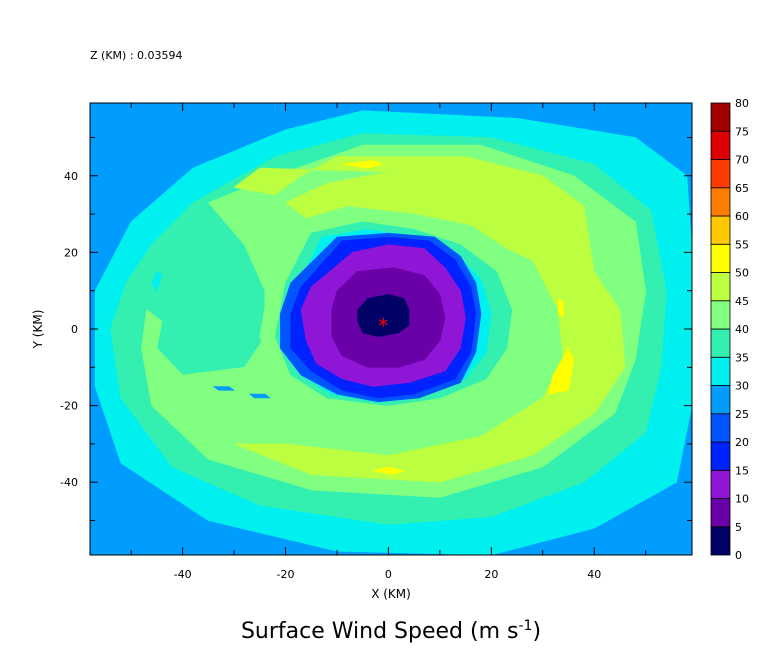 This screenshot has height=662, width=768. I want to click on colorbar-label: 10, so click(742, 499).